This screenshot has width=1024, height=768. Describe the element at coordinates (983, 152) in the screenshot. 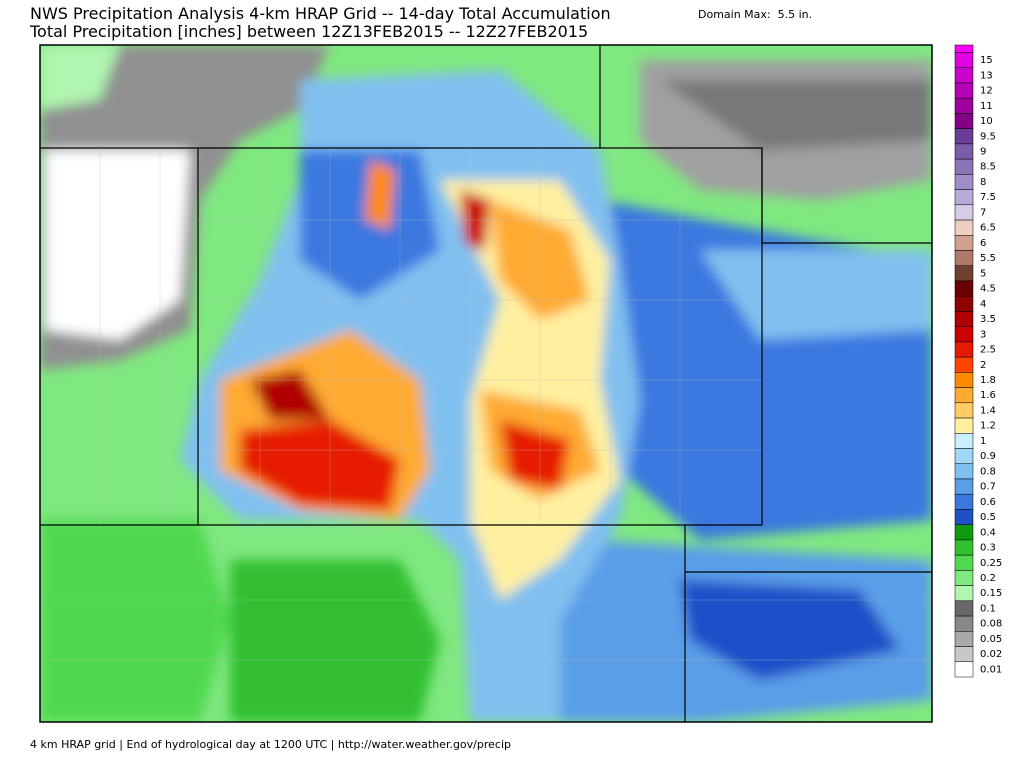

I see `legend-label: 9` at that location.